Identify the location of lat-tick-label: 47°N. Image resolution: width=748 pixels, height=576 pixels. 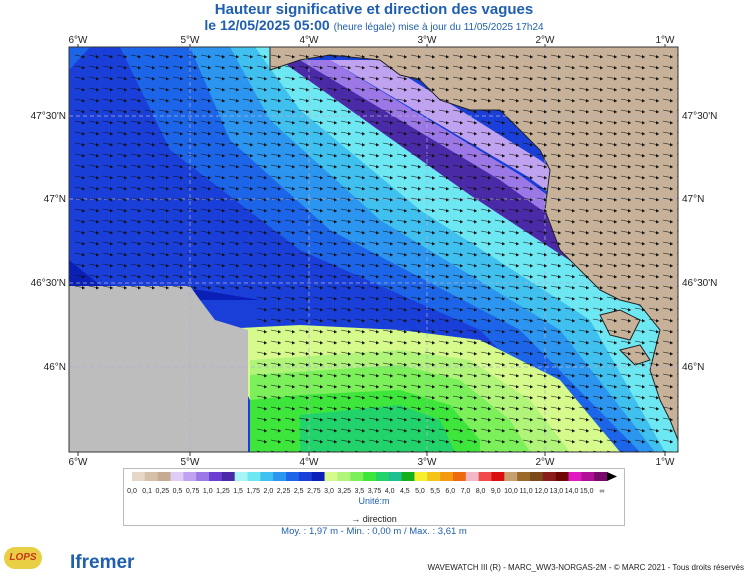
(693, 199).